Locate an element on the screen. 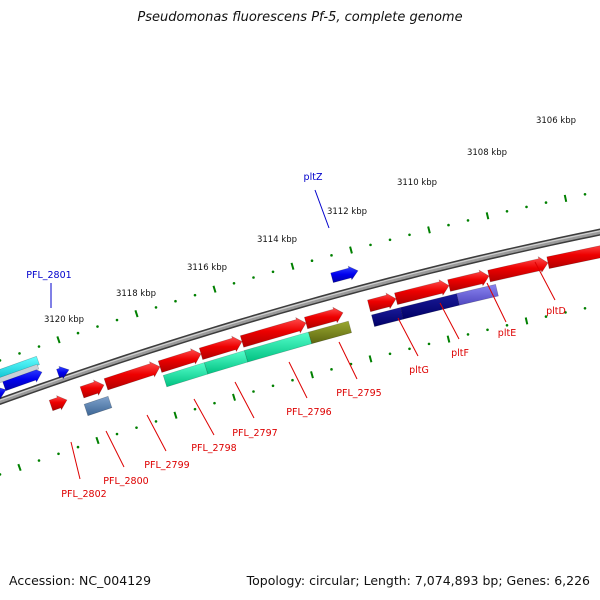  category-bar-steel is located at coordinates (98, 406).